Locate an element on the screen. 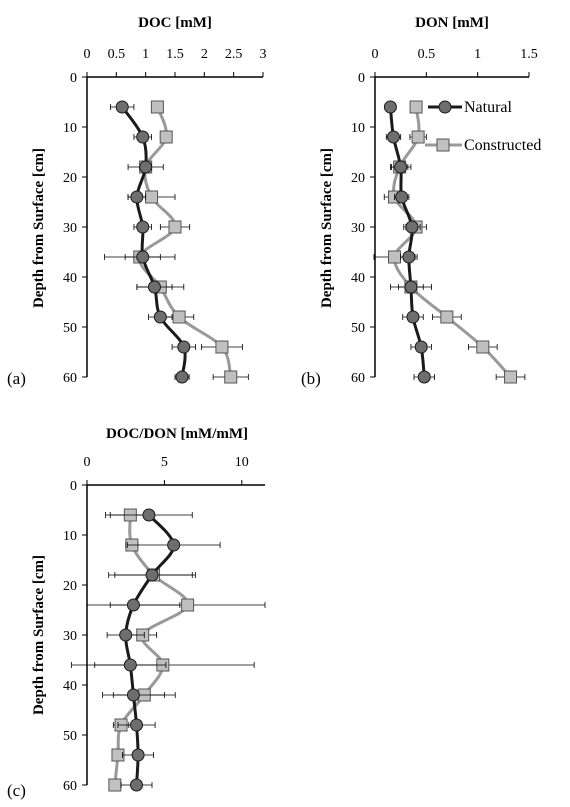 This screenshot has height=807, width=570. panel-a-y-tick-label: 60 is located at coordinates (70, 378).